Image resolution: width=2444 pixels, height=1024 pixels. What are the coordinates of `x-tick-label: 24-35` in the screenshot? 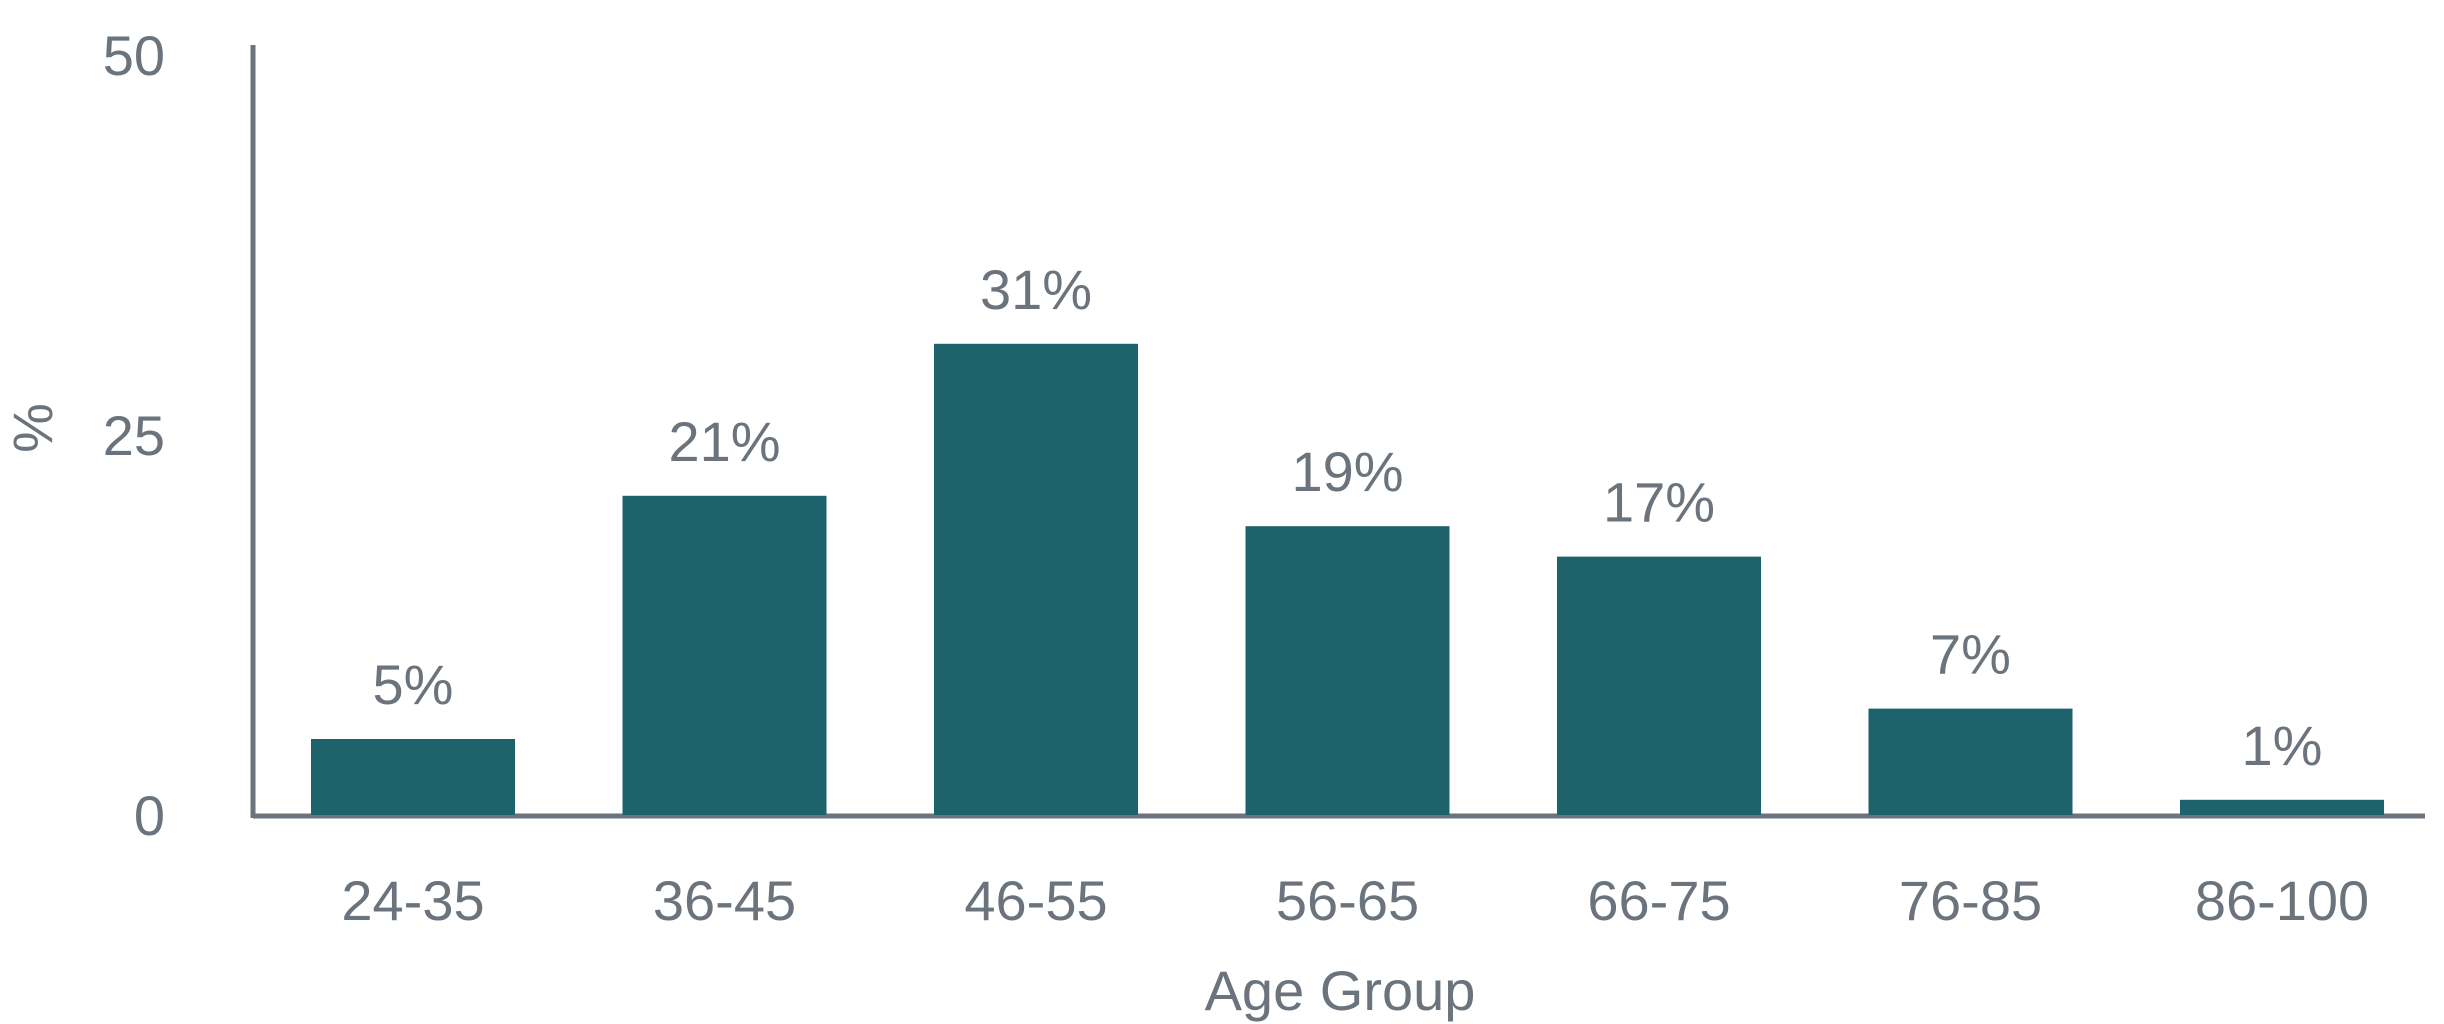 It's located at (412, 900).